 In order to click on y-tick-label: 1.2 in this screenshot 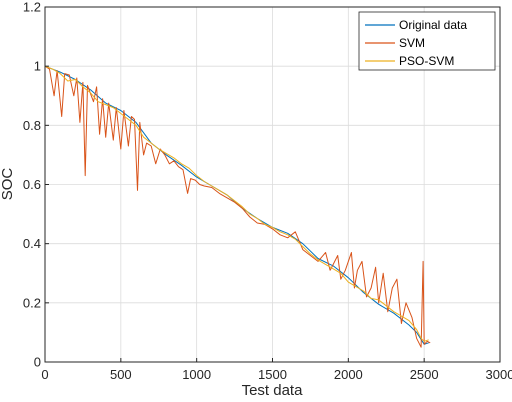, I will do `click(32, 7)`.